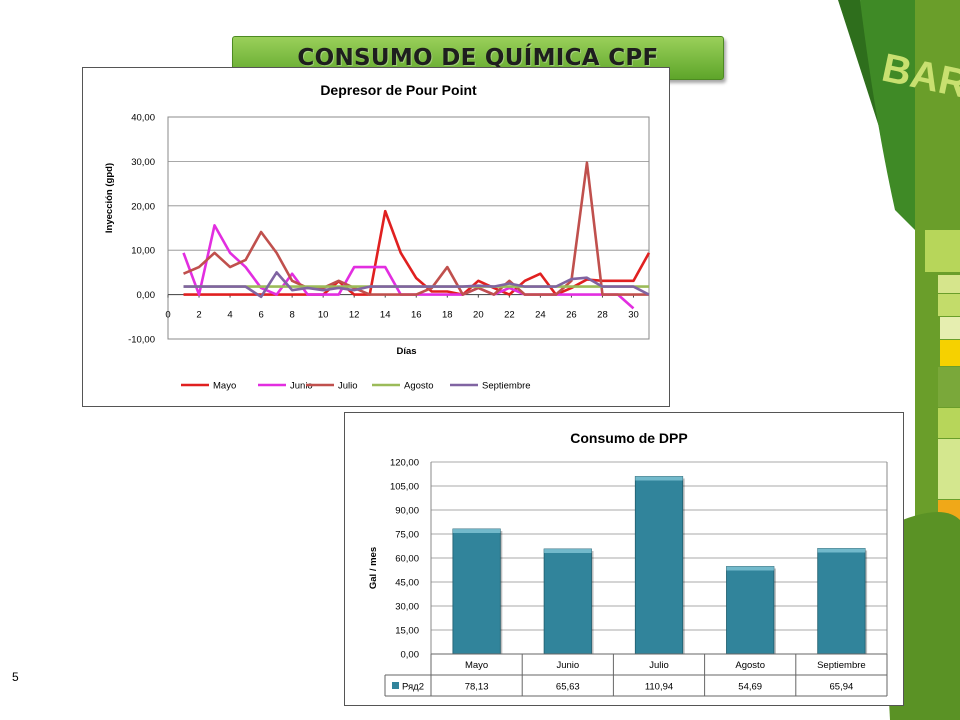 The image size is (960, 720). Describe the element at coordinates (404, 487) in the screenshot. I see `y-tick-label: 105,00` at that location.